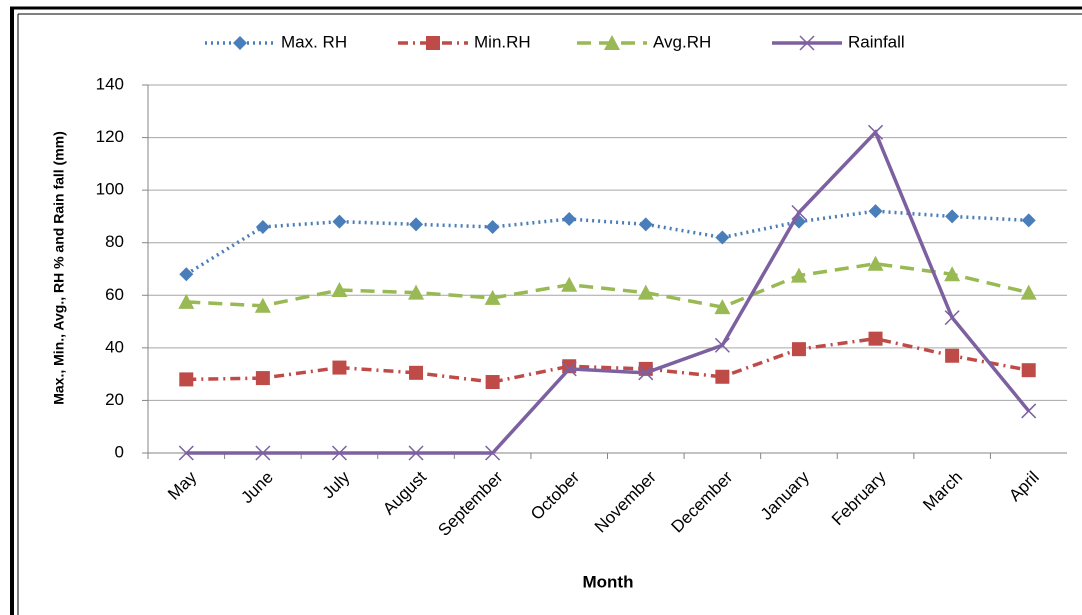 The height and width of the screenshot is (615, 1082). What do you see at coordinates (114, 346) in the screenshot?
I see `y-tick-label: 40` at bounding box center [114, 346].